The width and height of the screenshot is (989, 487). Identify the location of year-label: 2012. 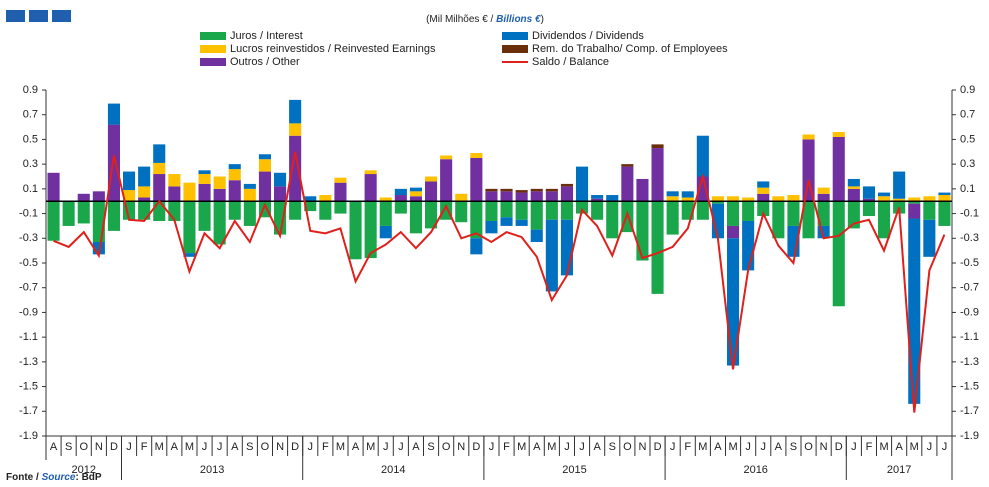
(84, 470).